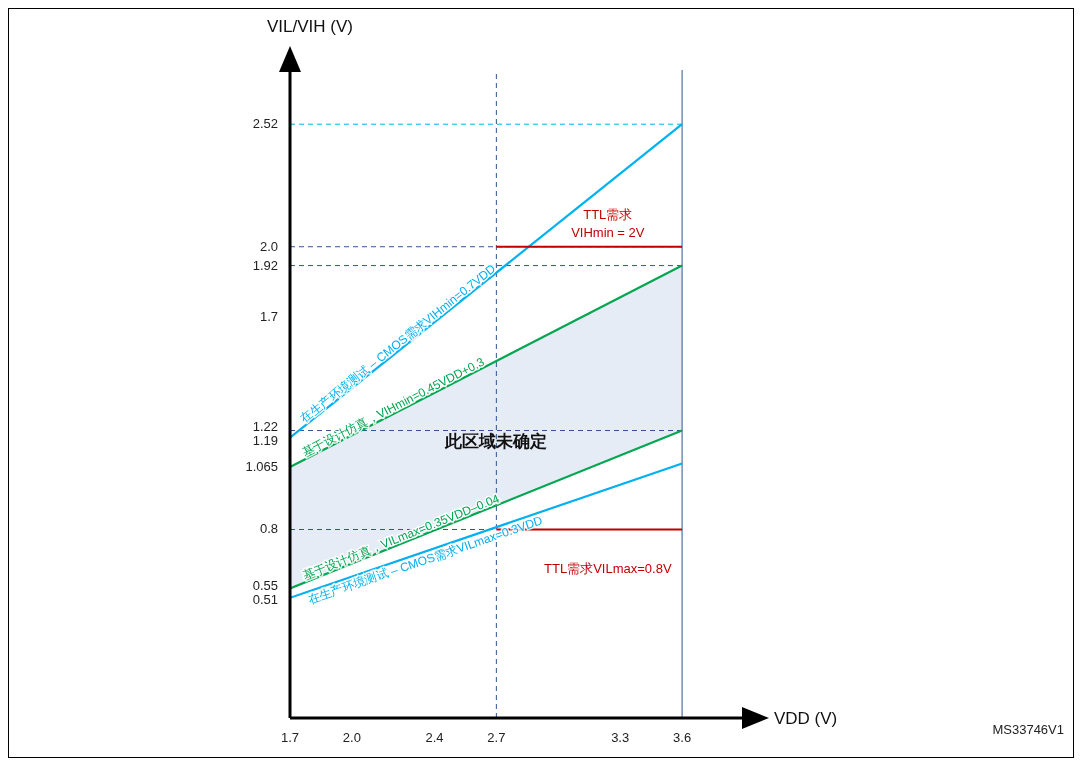  Describe the element at coordinates (351, 737) in the screenshot. I see `x-tick-label: 2.0` at that location.